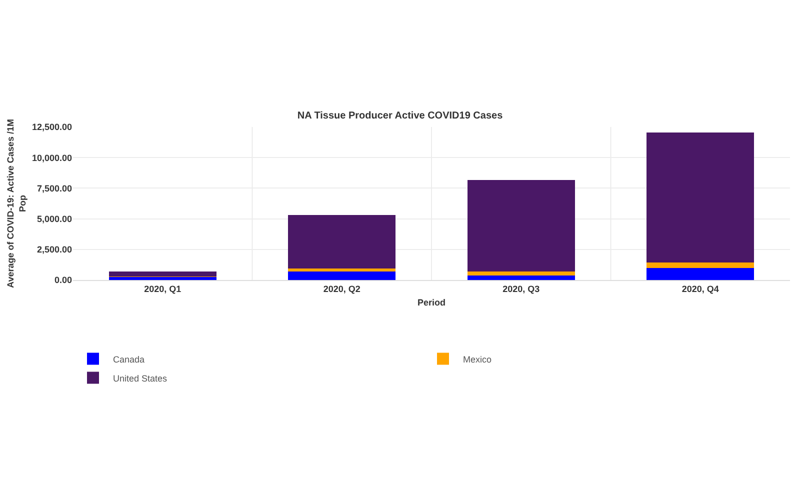  I want to click on legend-label: Canada, so click(129, 359).